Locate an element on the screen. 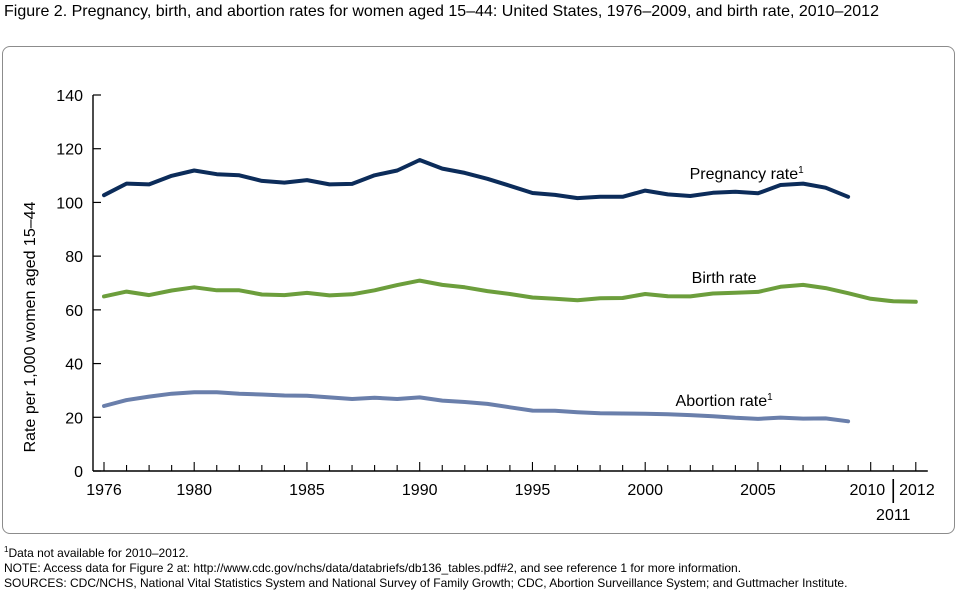 The image size is (960, 592). y-tick-label: 120 is located at coordinates (69, 150).